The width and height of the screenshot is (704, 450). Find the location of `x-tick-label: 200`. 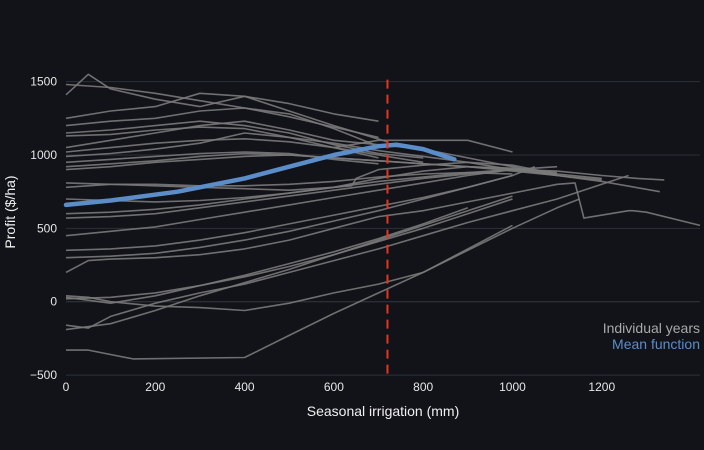

x-tick-label: 200 is located at coordinates (155, 387).